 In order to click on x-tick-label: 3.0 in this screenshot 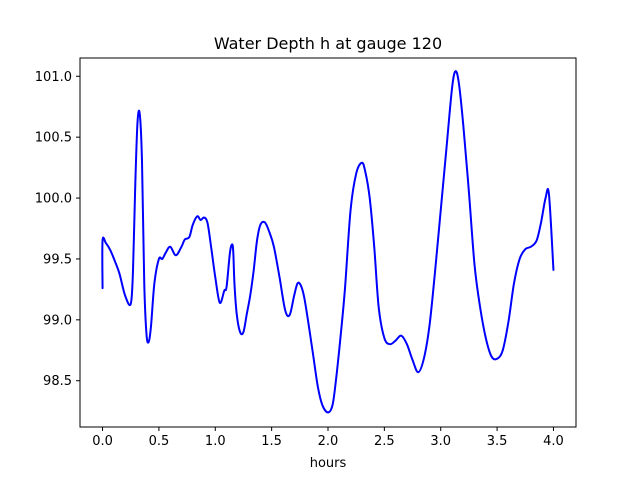, I will do `click(440, 441)`.